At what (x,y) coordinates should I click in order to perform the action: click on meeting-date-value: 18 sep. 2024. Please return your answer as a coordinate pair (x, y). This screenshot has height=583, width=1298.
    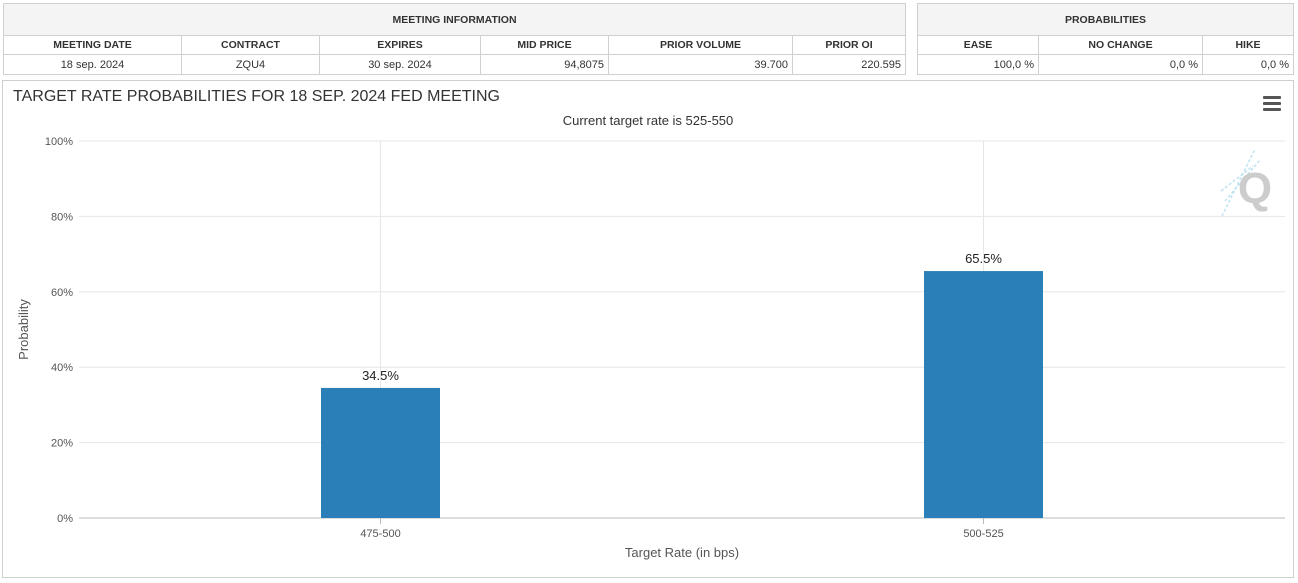
    Looking at the image, I should click on (92, 64).